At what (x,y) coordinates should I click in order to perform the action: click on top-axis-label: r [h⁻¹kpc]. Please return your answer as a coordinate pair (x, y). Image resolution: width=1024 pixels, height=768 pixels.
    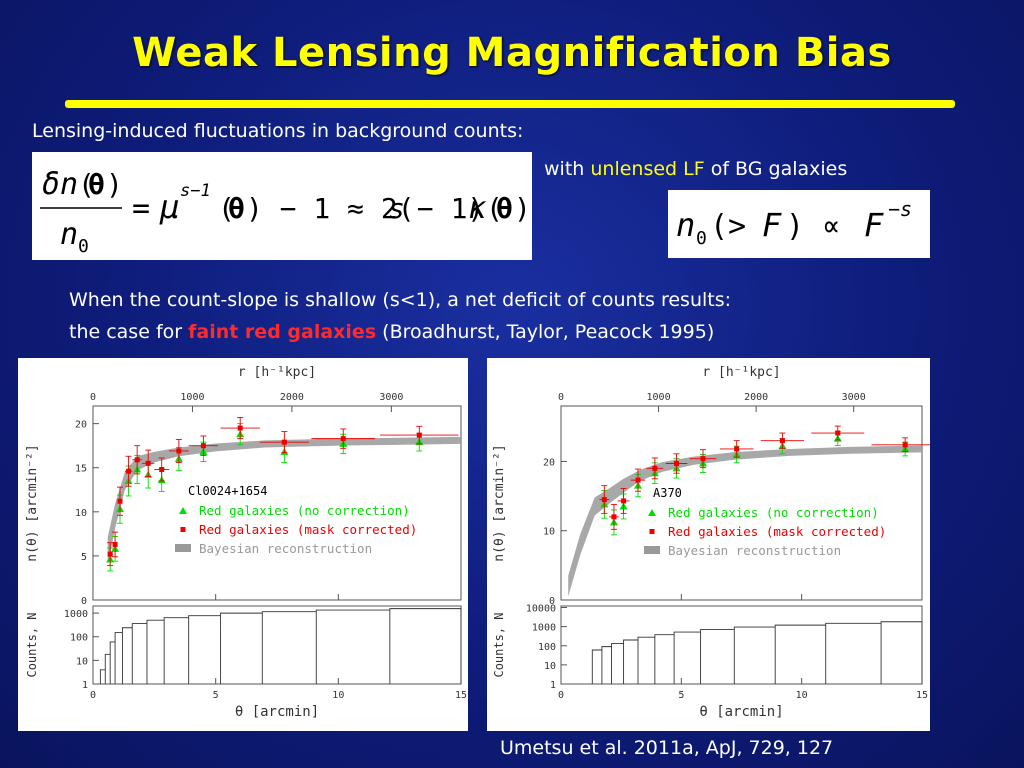
    Looking at the image, I should click on (277, 372).